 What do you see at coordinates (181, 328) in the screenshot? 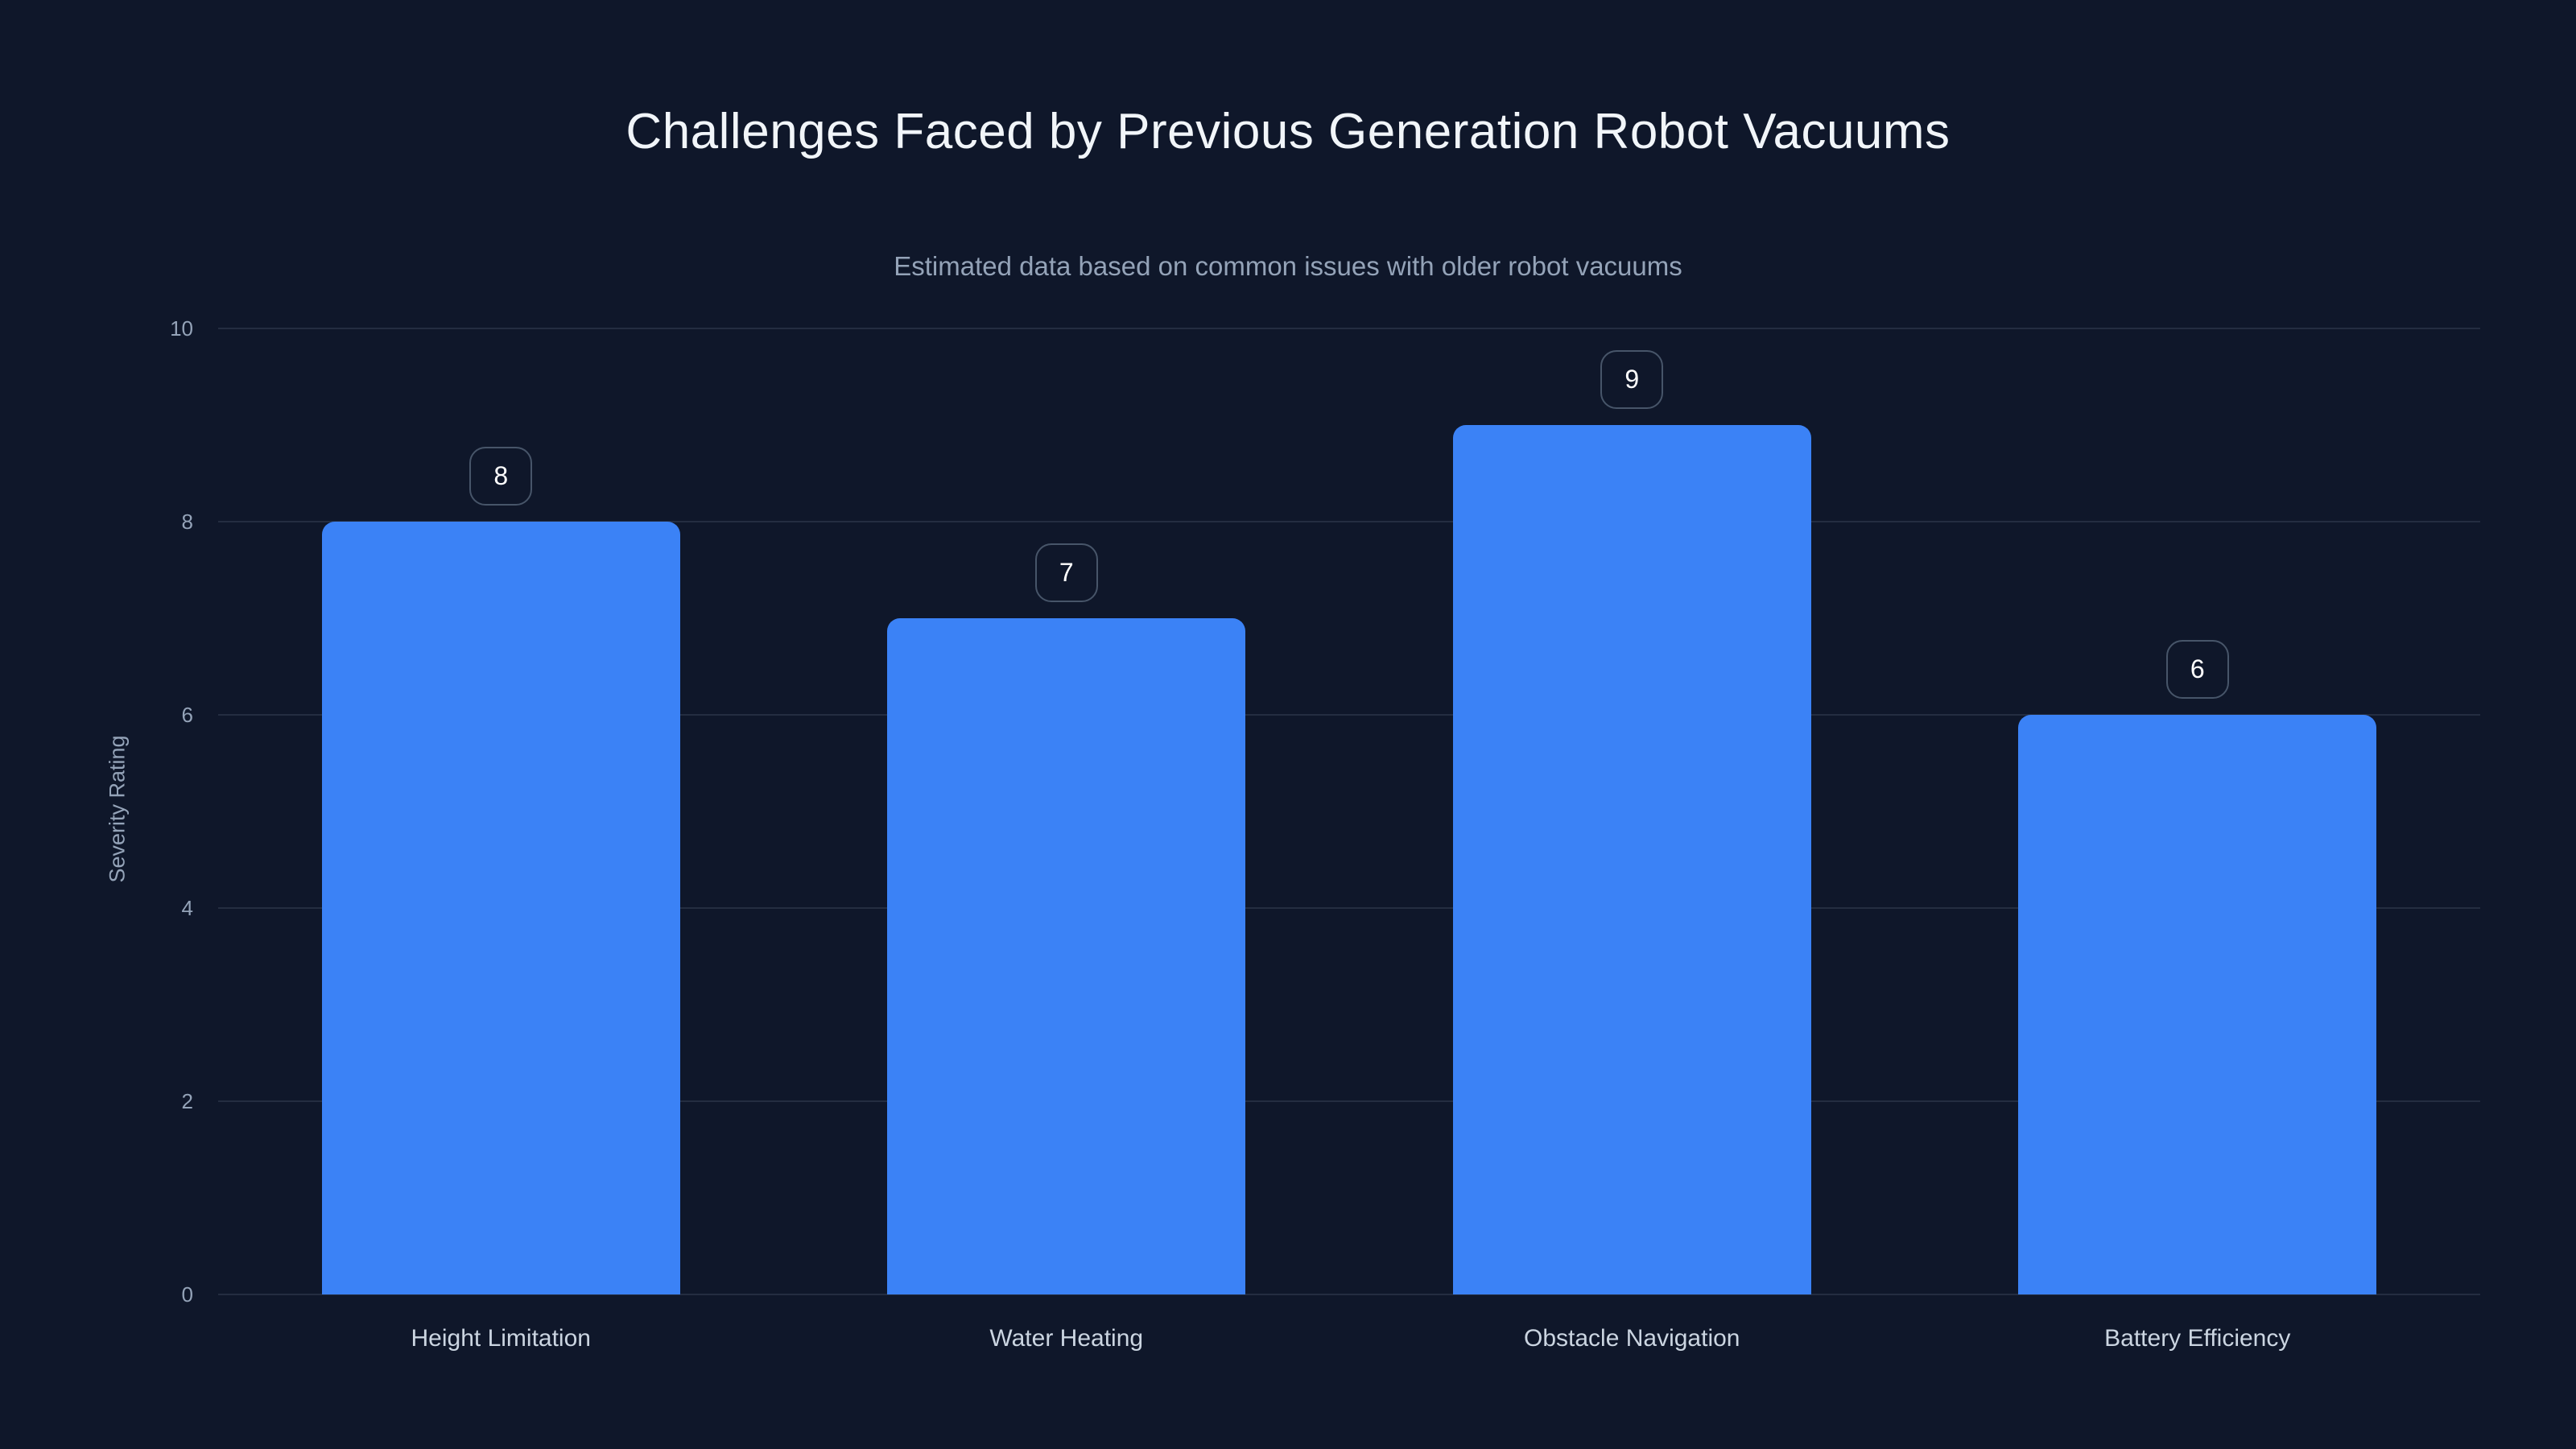
I see `y-tick-label-10: 10` at bounding box center [181, 328].